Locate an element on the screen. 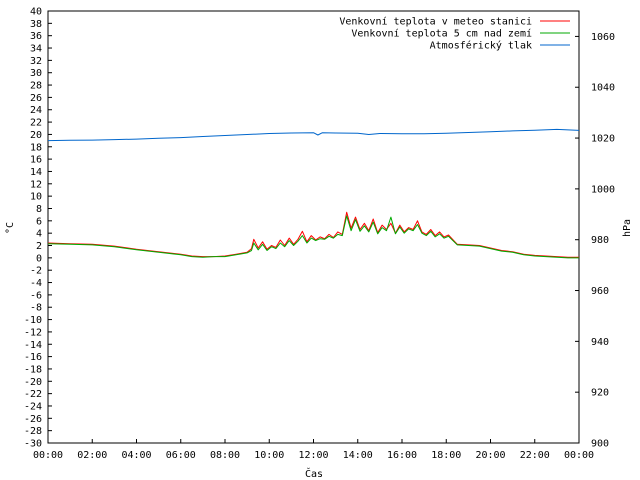  right-tick-label: 900 is located at coordinates (600, 444).